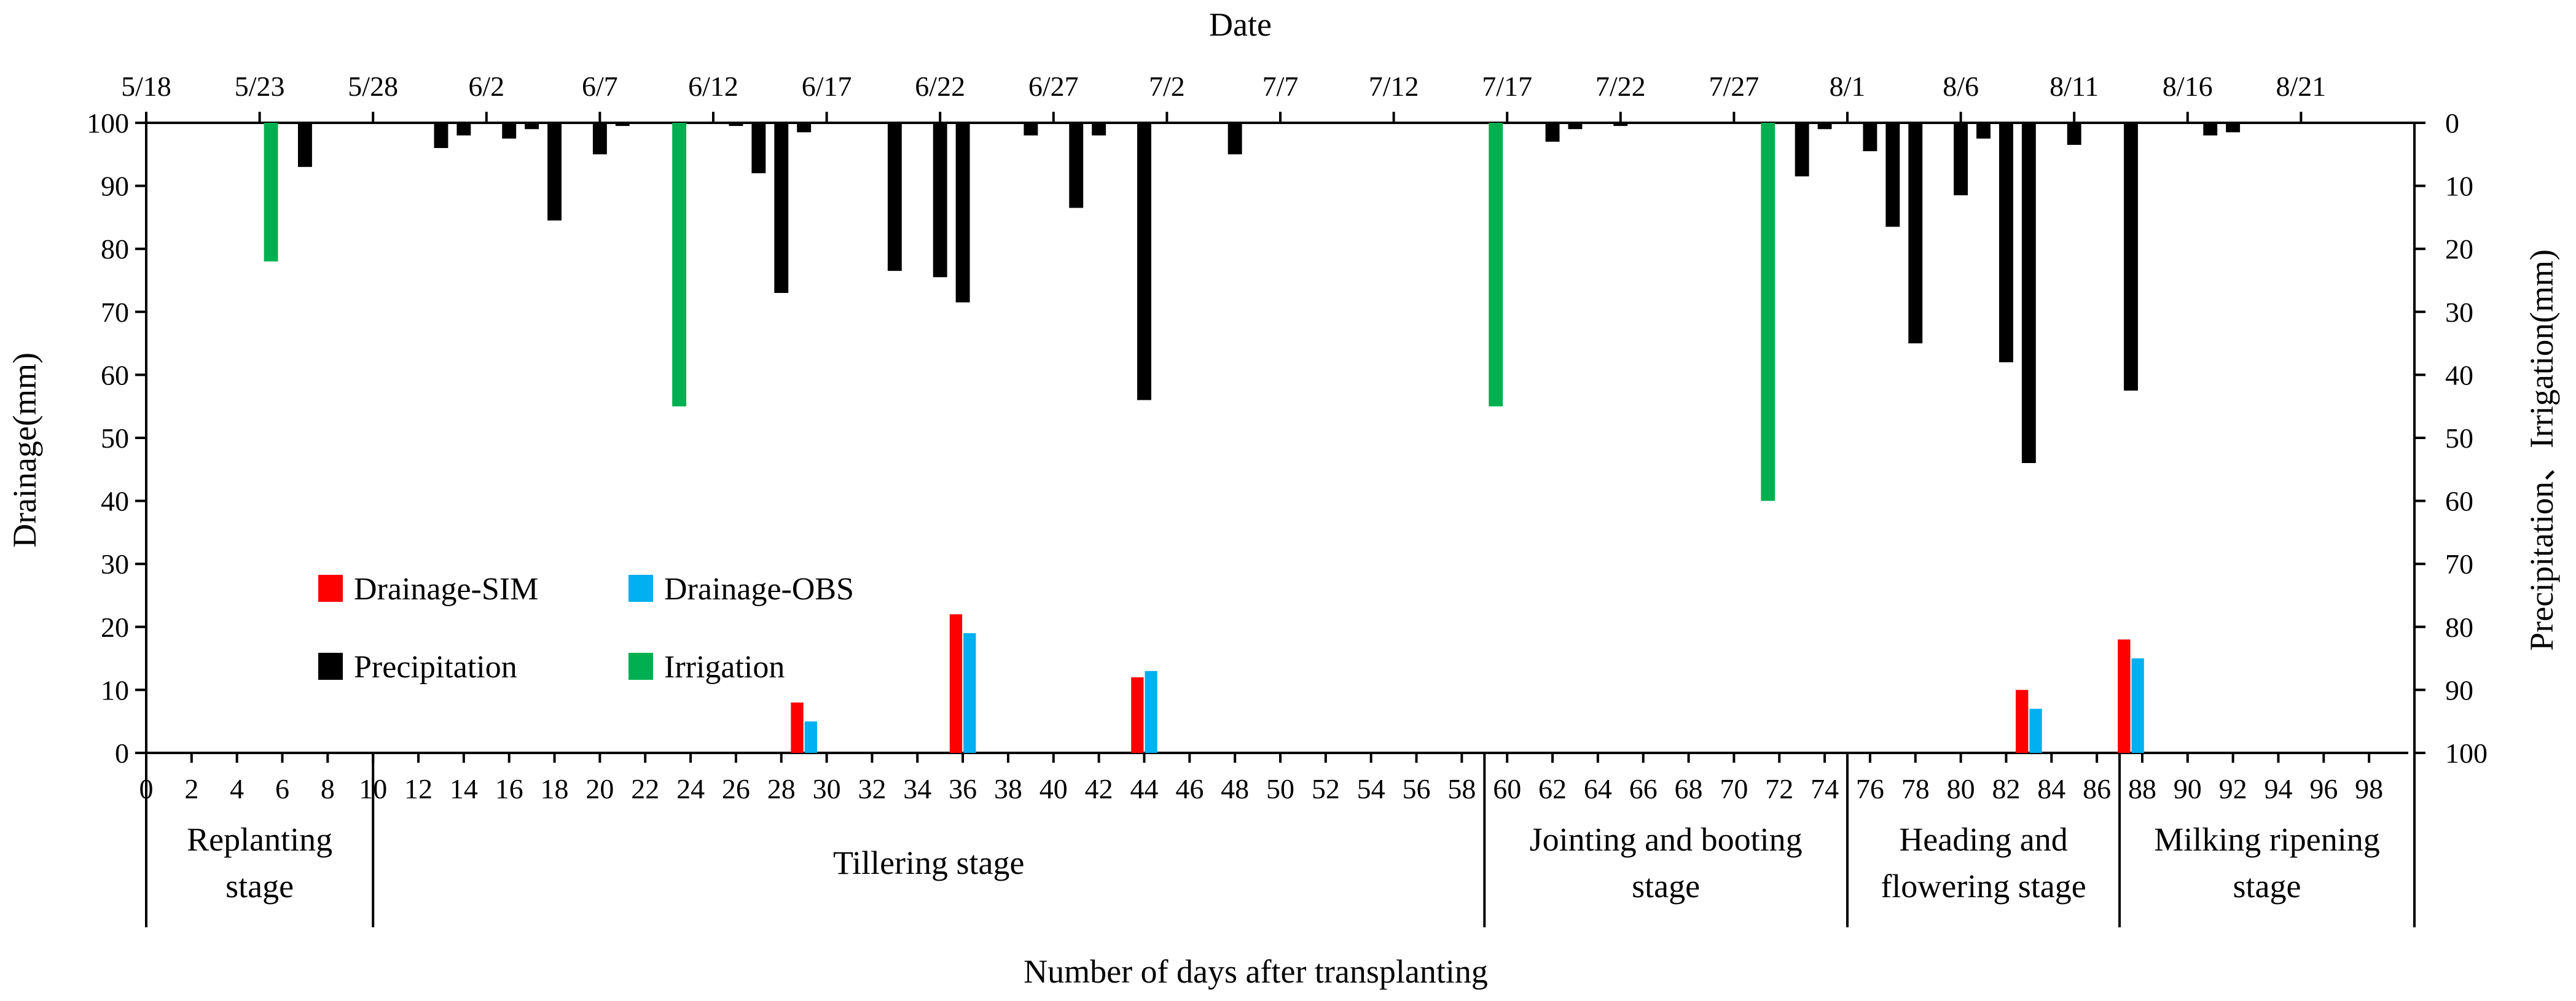 Image resolution: width=2576 pixels, height=1001 pixels. Describe the element at coordinates (2459, 438) in the screenshot. I see `right-tick-label: 50` at that location.